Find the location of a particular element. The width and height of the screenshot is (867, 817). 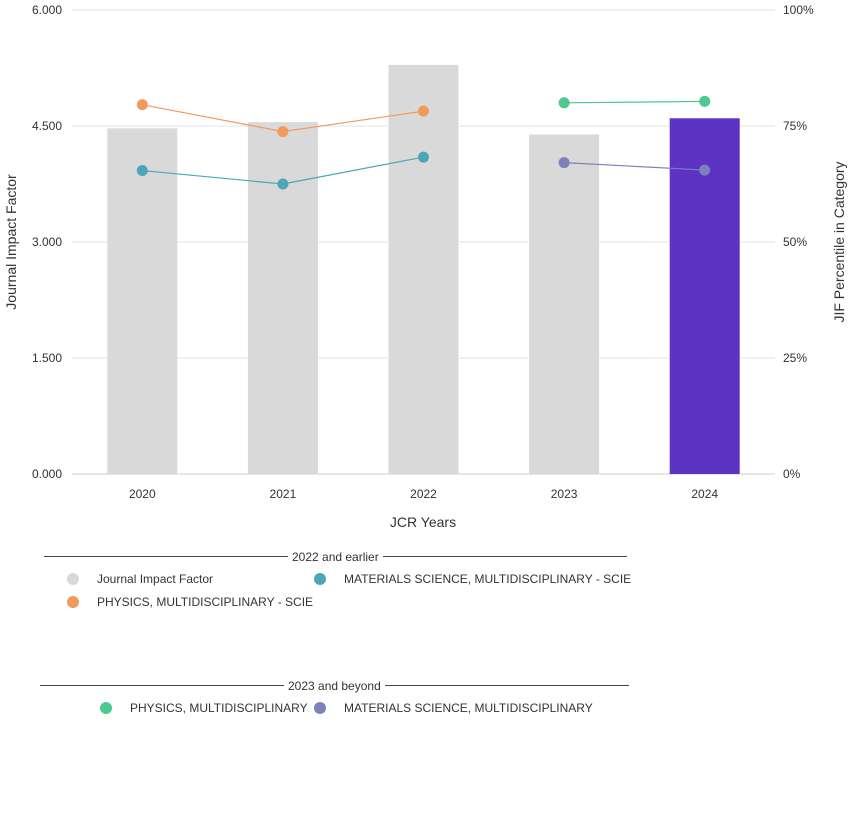

y2-tick-label: 50% is located at coordinates (795, 242).